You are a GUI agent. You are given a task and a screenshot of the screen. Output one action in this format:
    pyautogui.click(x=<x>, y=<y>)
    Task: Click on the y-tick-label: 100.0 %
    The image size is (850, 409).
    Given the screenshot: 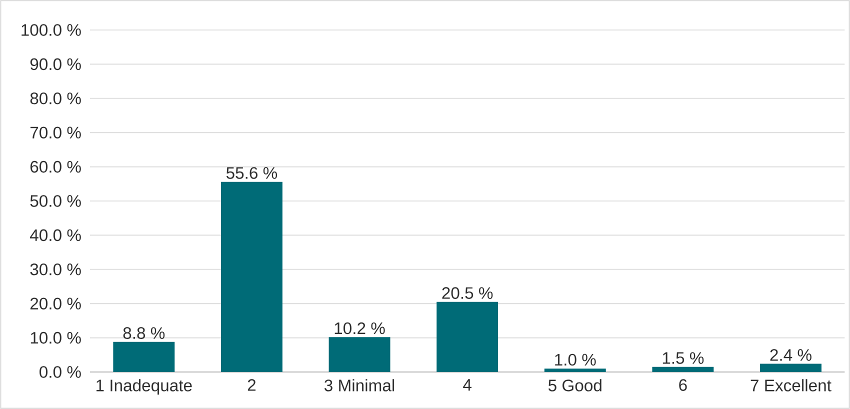 What is the action you would take?
    pyautogui.click(x=51, y=30)
    